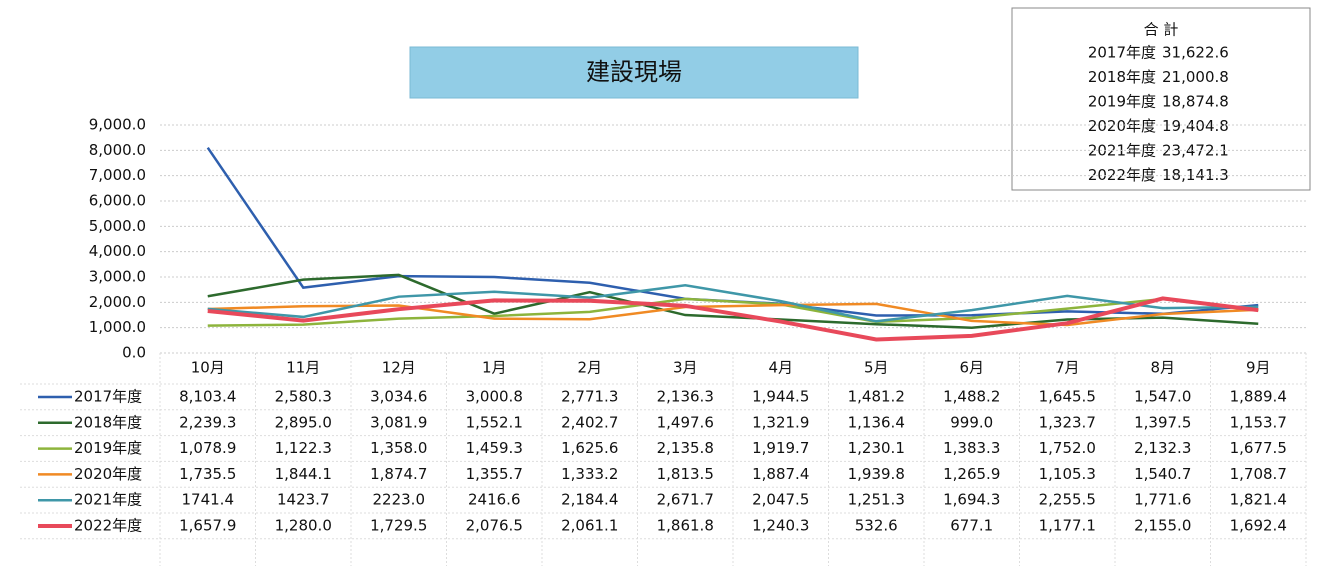 This screenshot has width=1333, height=570. I want to click on value-label: 2416.6, so click(494, 500).